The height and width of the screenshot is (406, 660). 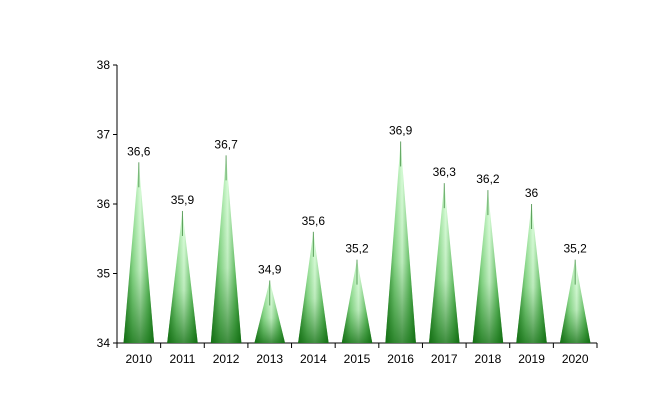 What do you see at coordinates (104, 204) in the screenshot?
I see `y-tick-label: 36` at bounding box center [104, 204].